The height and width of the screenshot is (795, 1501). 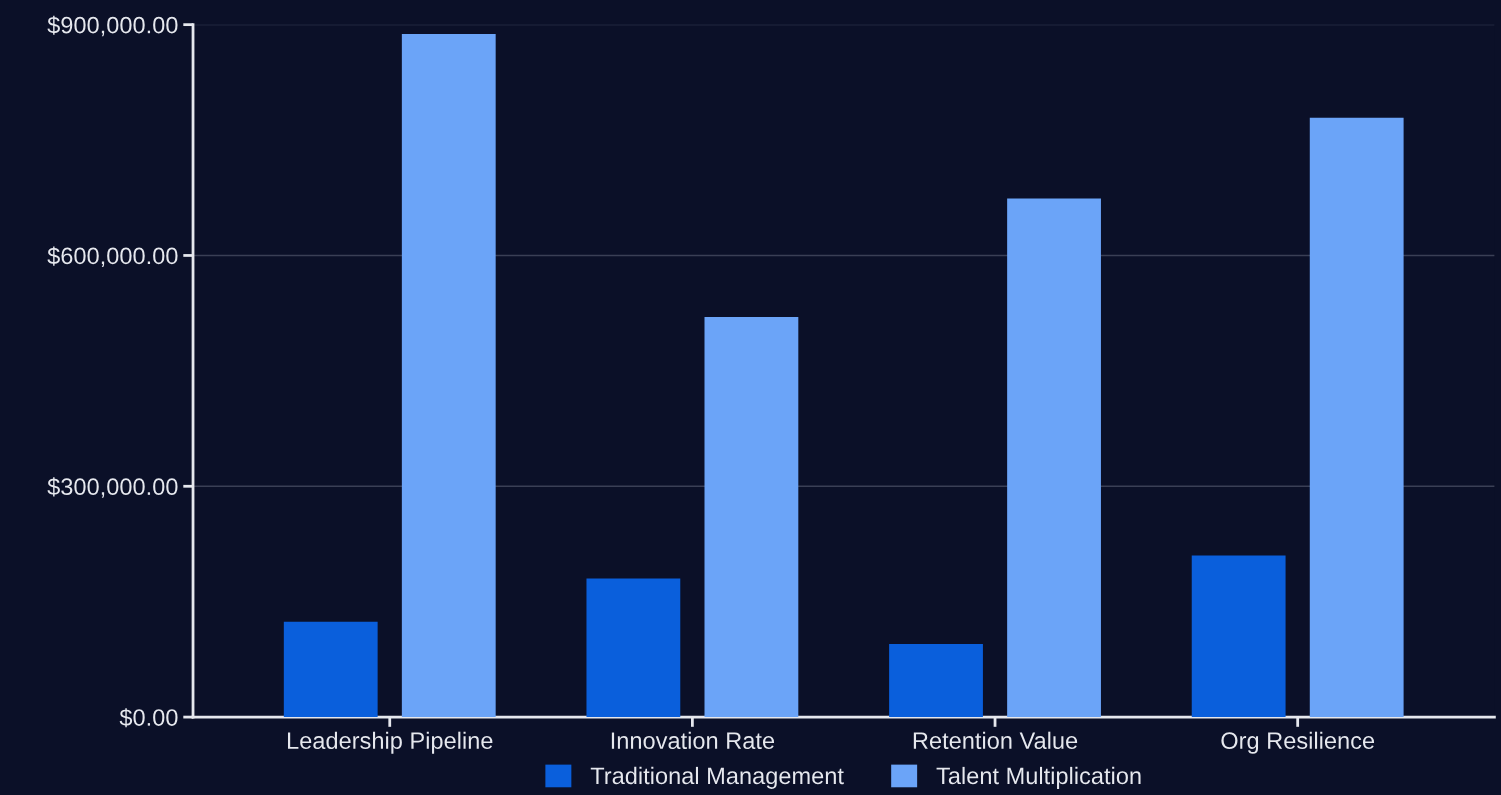 I want to click on x-tick-label: Org Resilience, so click(x=1298, y=742).